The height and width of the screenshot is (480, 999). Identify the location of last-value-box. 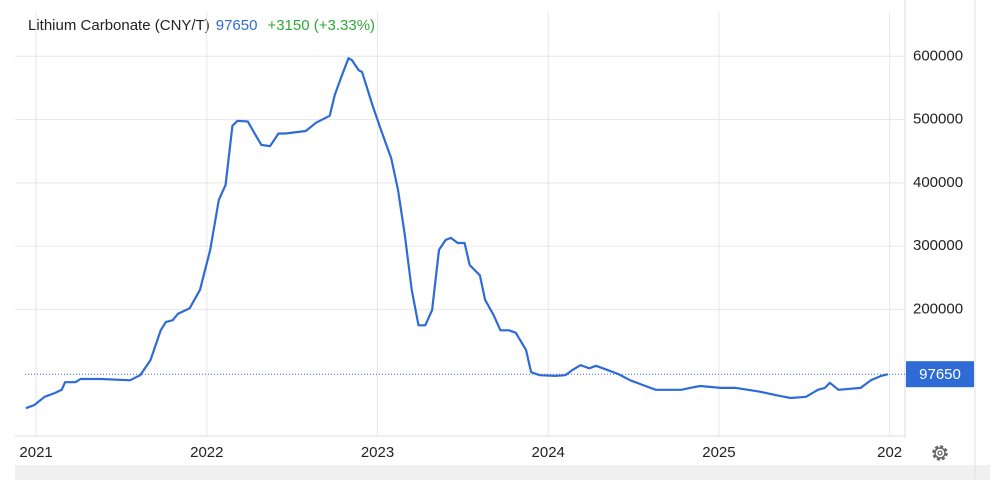
(940, 374).